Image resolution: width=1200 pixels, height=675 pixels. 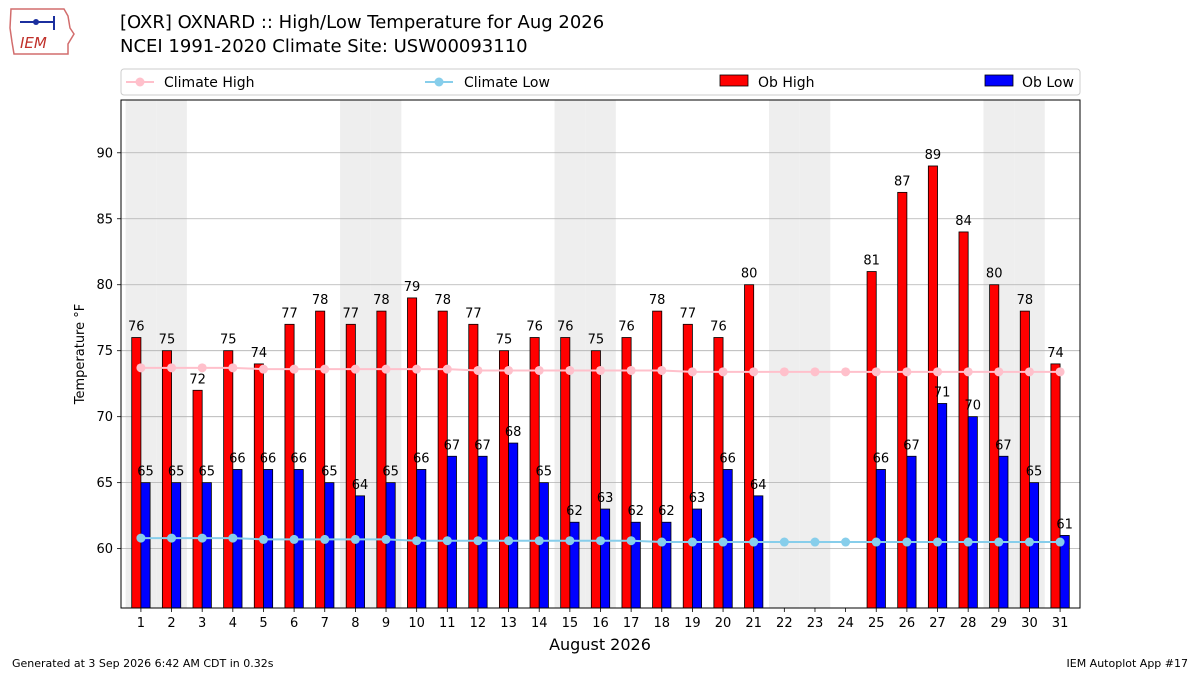 I want to click on x-tick-label: 12, so click(x=478, y=623).